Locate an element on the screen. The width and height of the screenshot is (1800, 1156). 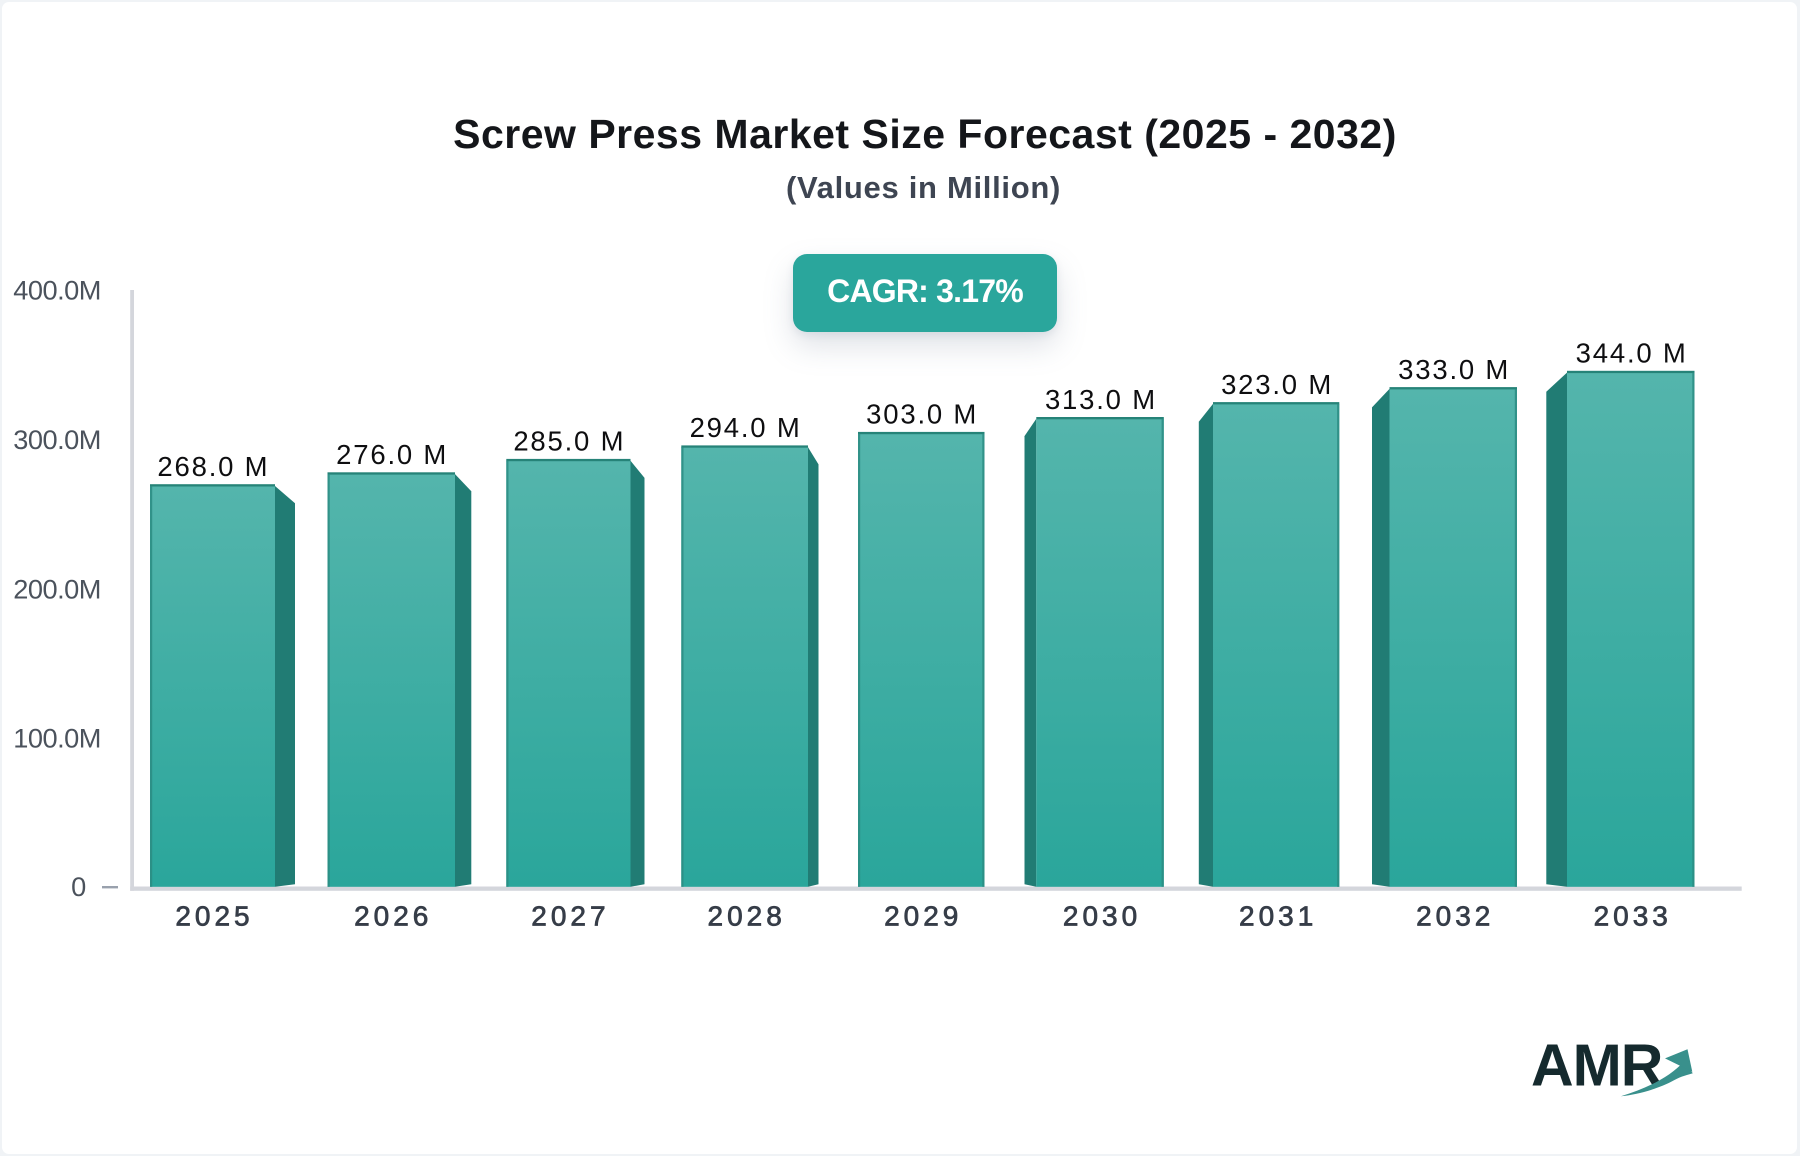
svg-text: 400.0M is located at coordinates (57, 290).